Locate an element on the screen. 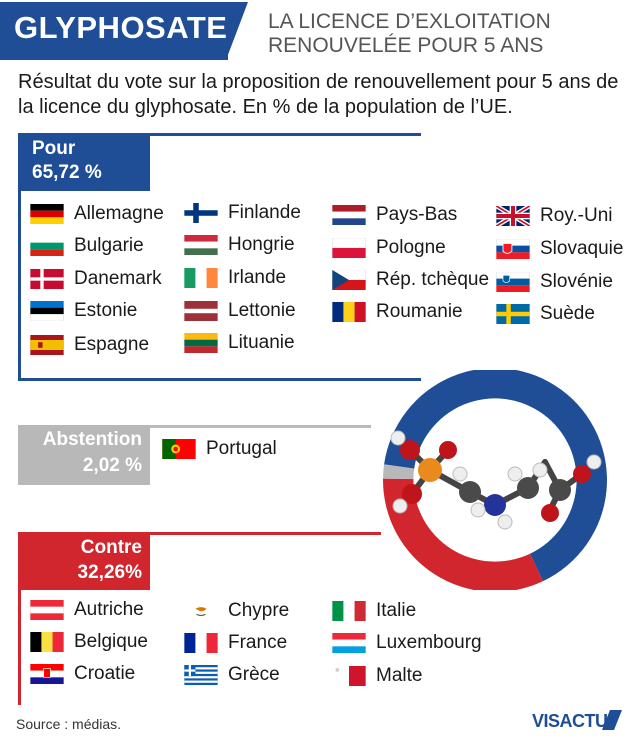 The width and height of the screenshot is (640, 746). country-allemagne: Allemagne is located at coordinates (97, 214).